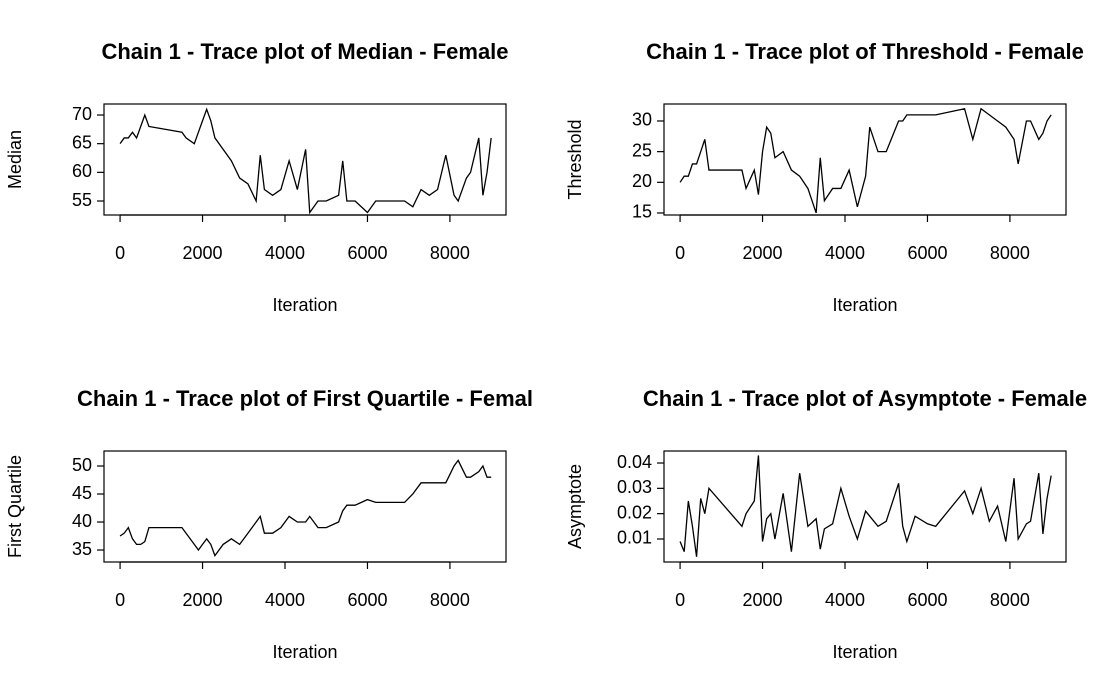 Image resolution: width=1120 pixels, height=692 pixels. Describe the element at coordinates (15, 506) in the screenshot. I see `y-axis-label: First Quartile` at that location.